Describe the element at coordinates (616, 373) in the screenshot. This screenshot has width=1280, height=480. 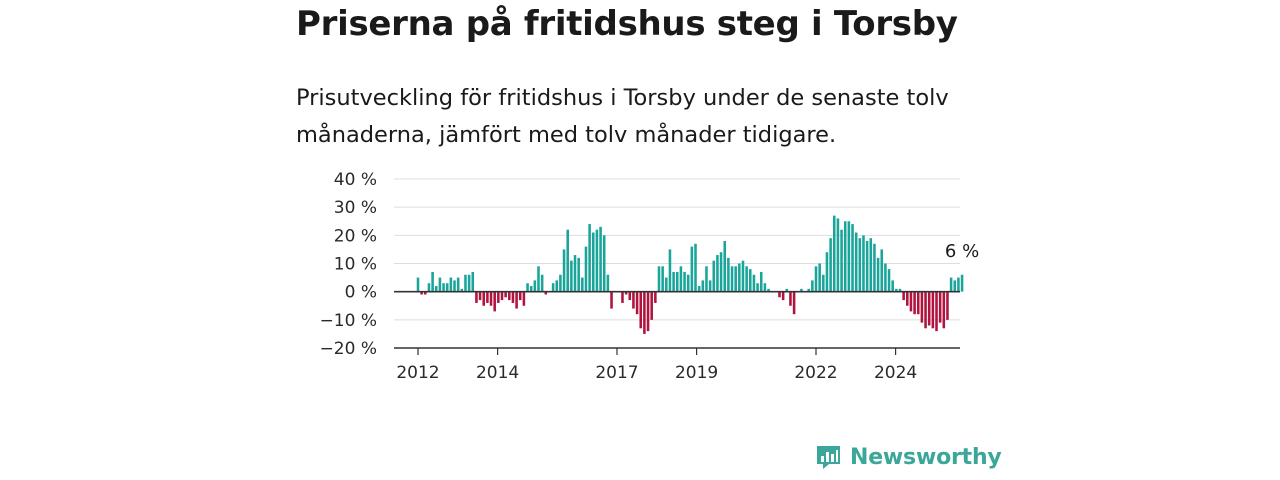
I see `x-tick-label: 2017` at that location.